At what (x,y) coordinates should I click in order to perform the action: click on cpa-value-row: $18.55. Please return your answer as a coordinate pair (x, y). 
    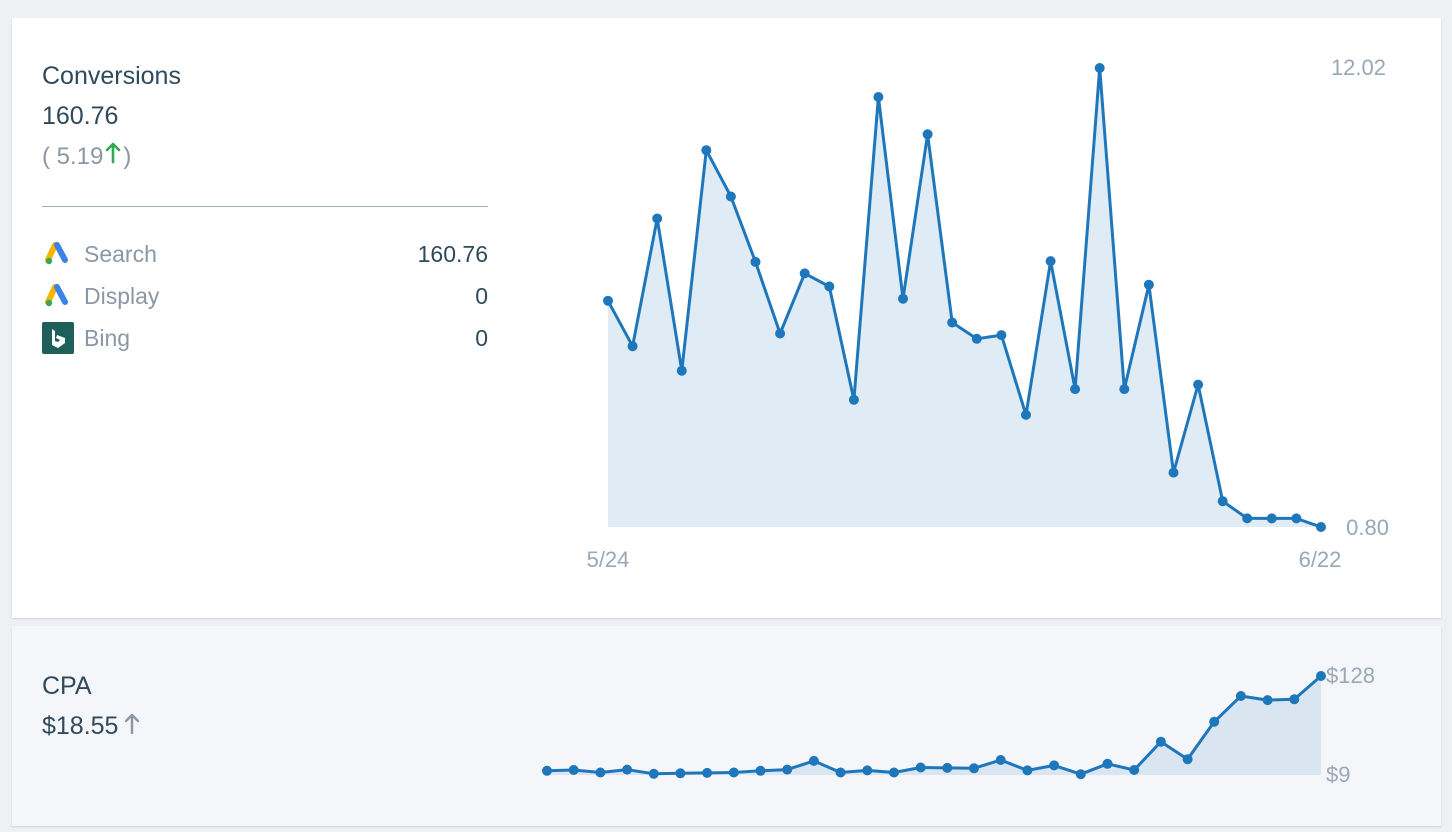
    Looking at the image, I should click on (91, 726).